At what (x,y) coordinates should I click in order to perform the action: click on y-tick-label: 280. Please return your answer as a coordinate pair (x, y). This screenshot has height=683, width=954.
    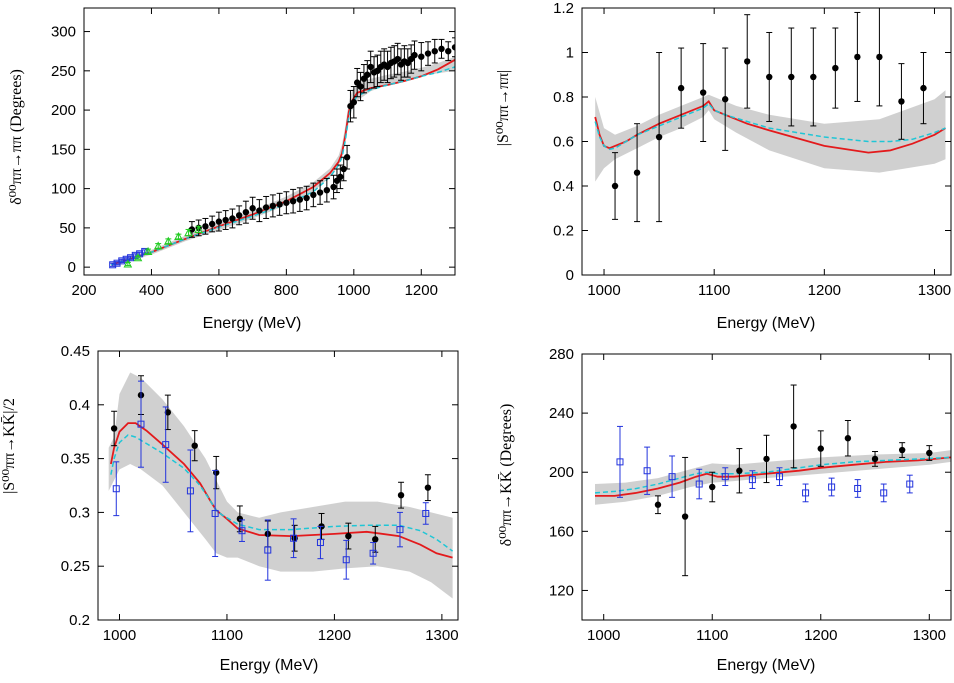
    Looking at the image, I should click on (561, 354).